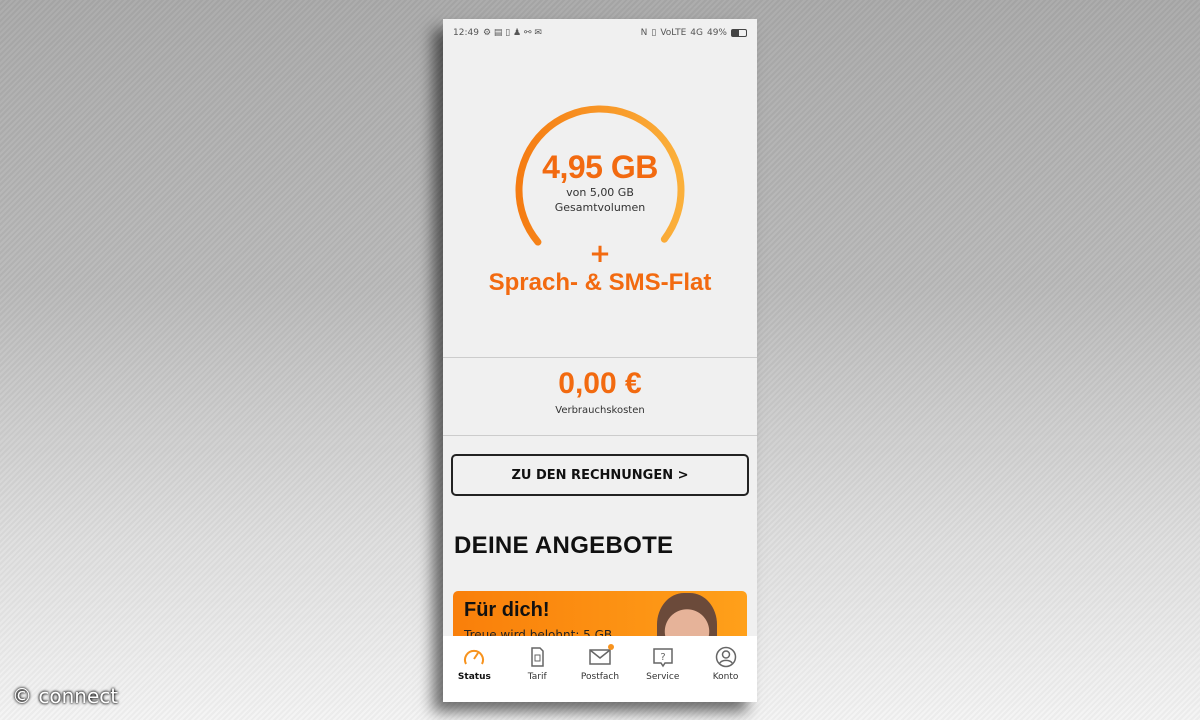  Describe the element at coordinates (65, 696) in the screenshot. I see `watermark: © connect` at that location.